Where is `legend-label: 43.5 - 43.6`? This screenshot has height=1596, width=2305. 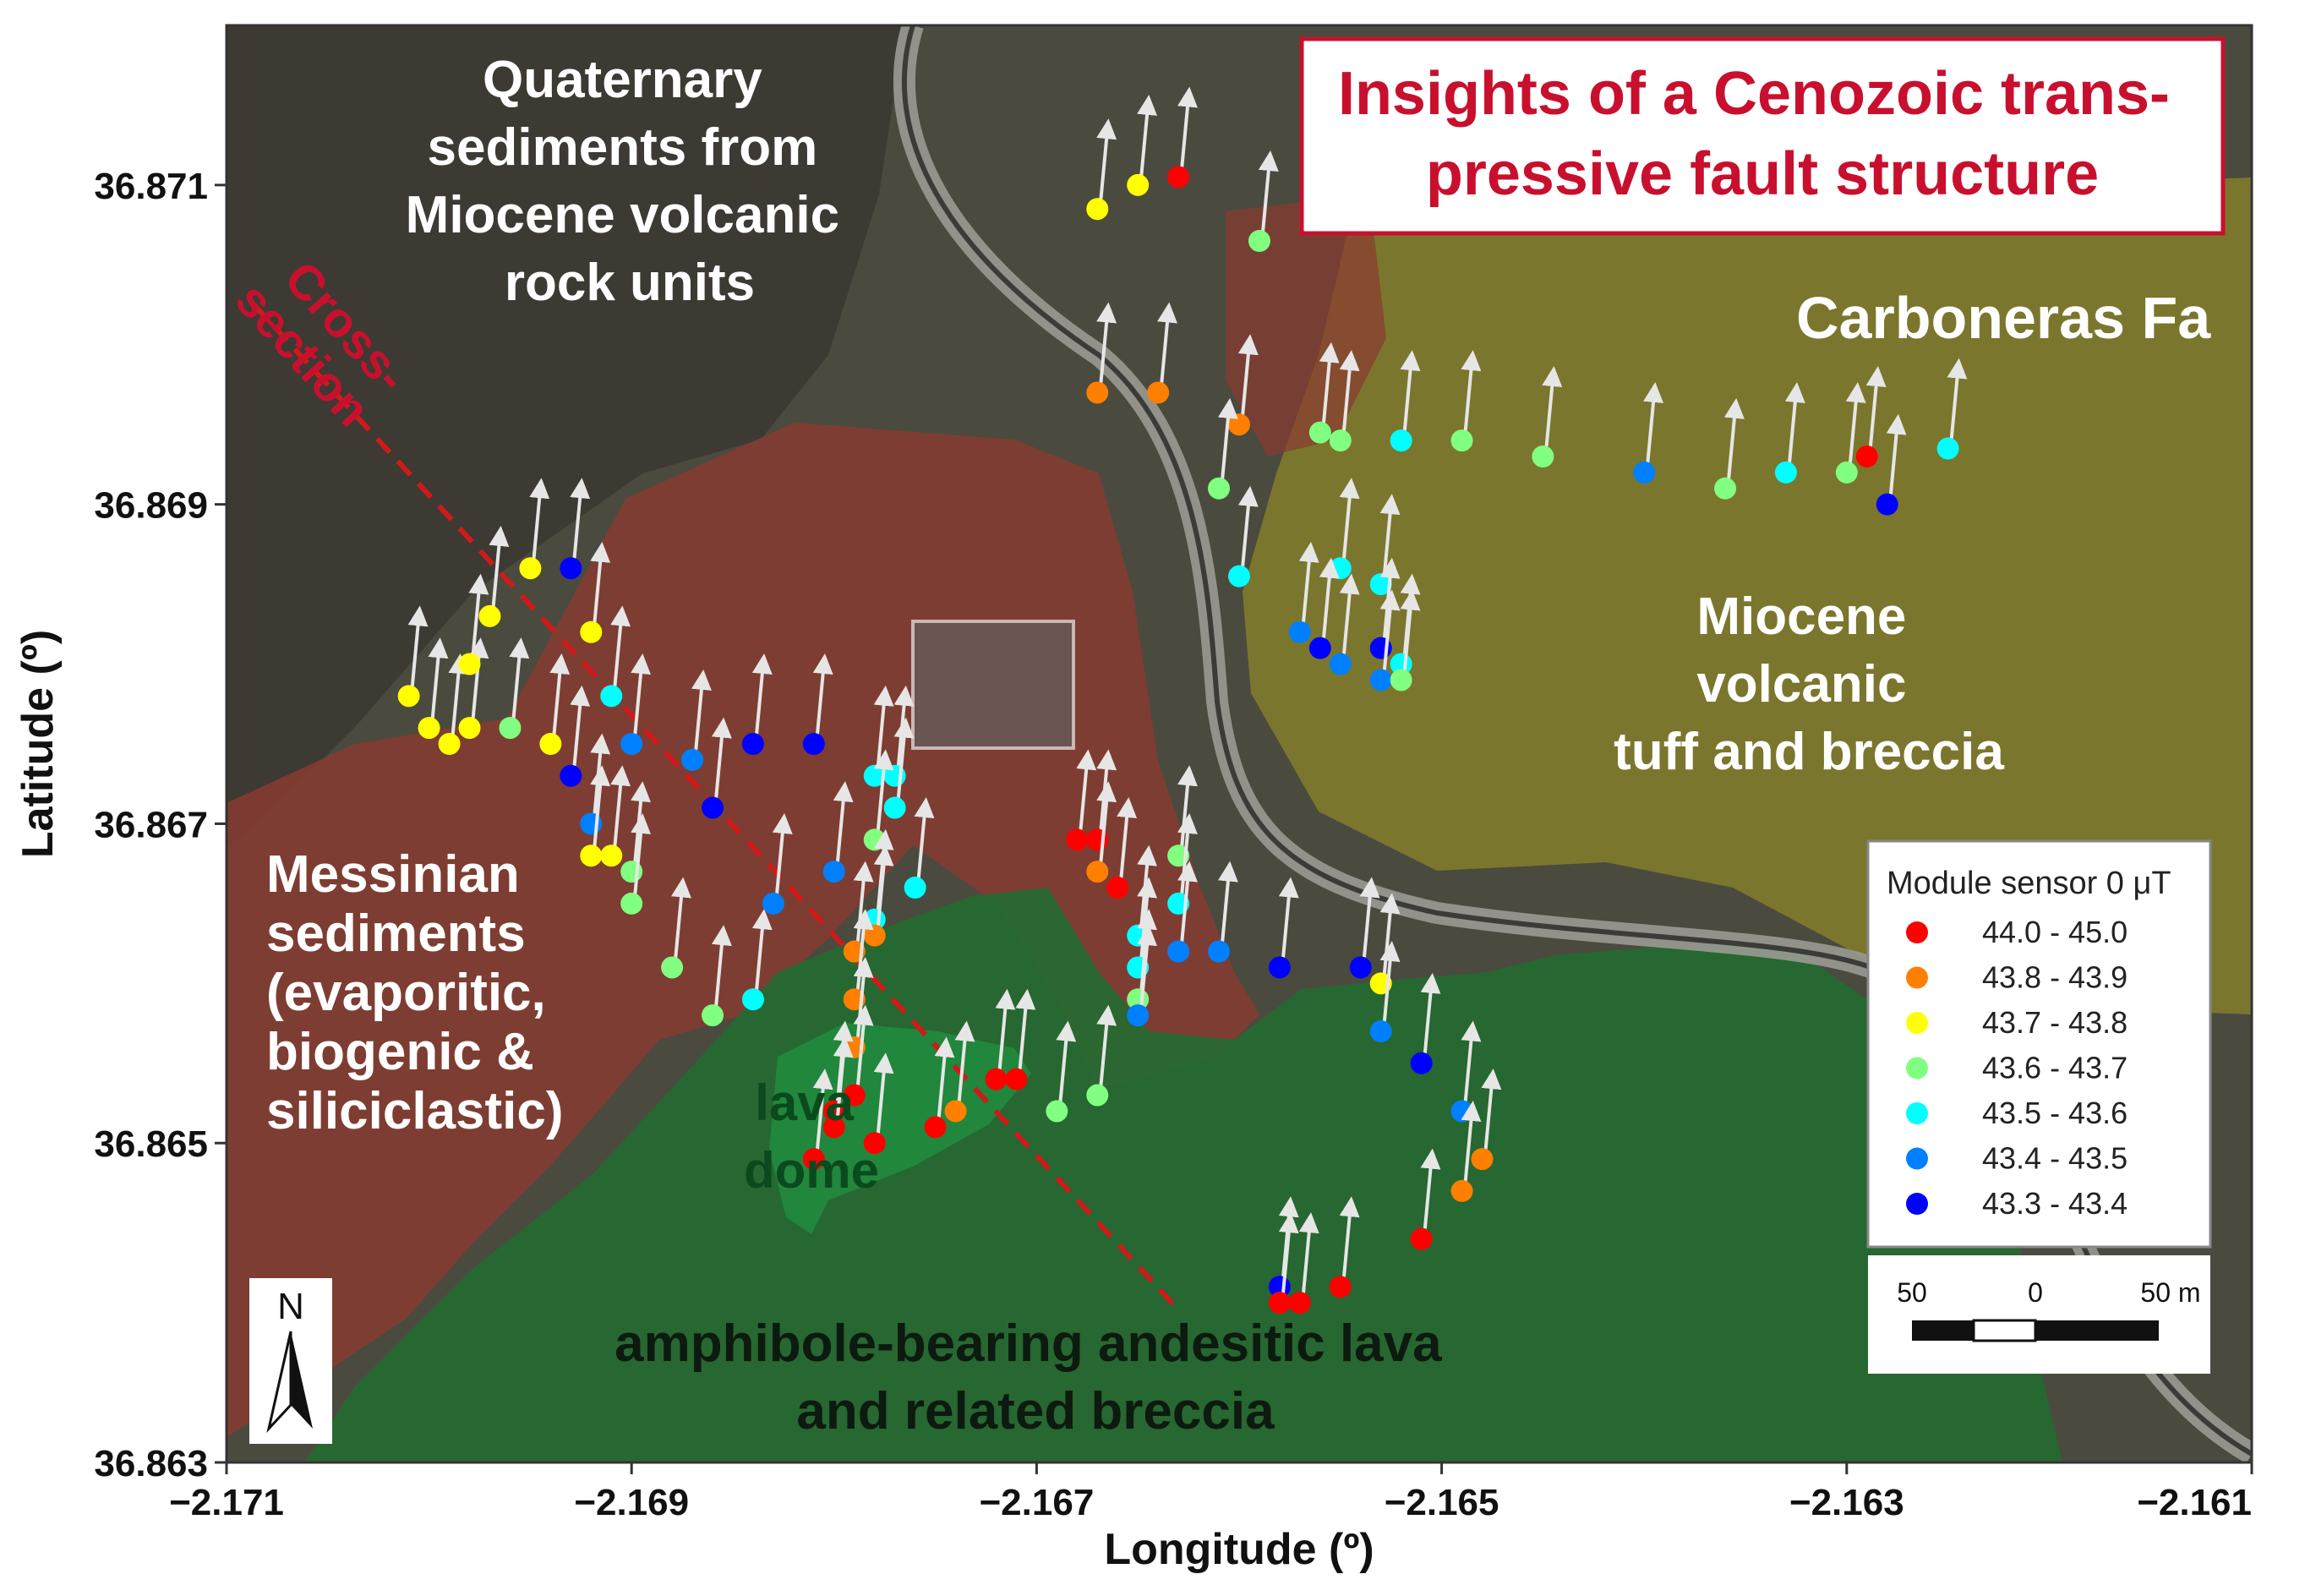
legend-label: 43.5 - 43.6 is located at coordinates (2054, 1113).